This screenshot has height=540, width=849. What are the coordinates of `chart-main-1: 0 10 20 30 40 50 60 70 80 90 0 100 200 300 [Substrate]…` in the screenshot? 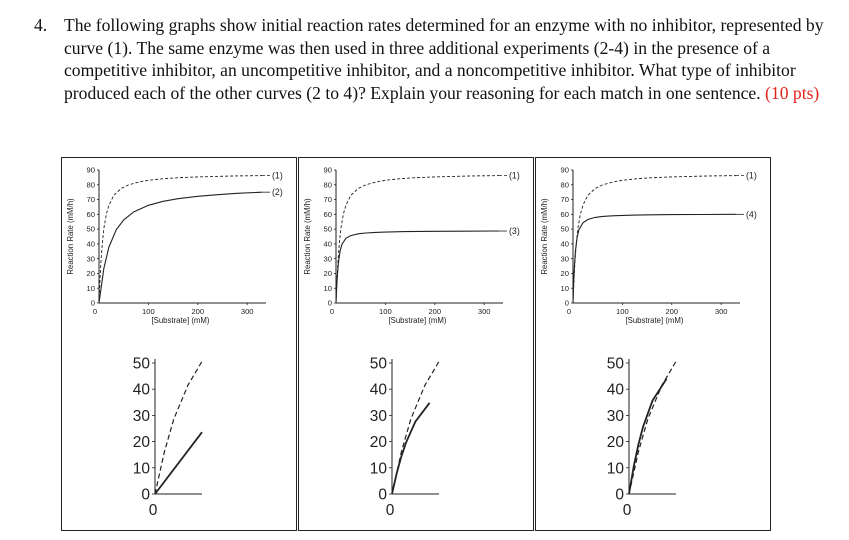 It's located at (174, 245).